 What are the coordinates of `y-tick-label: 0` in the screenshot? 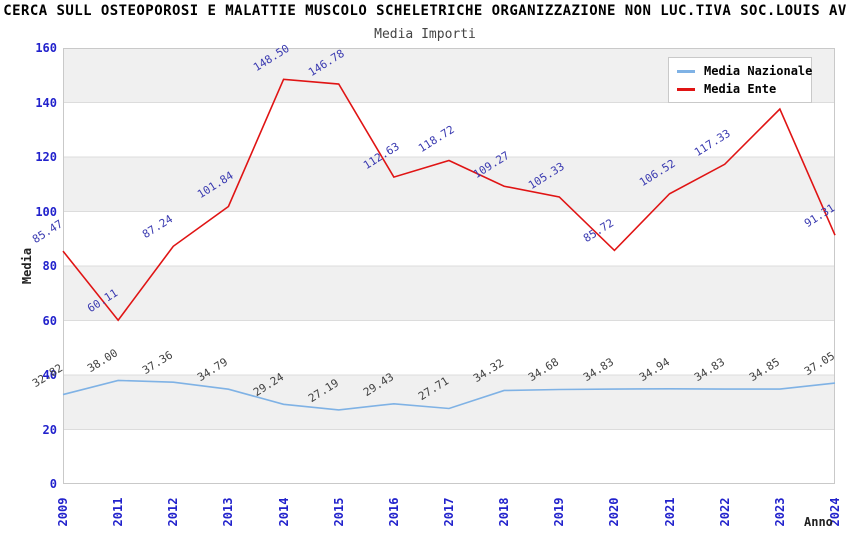 It's located at (53, 484).